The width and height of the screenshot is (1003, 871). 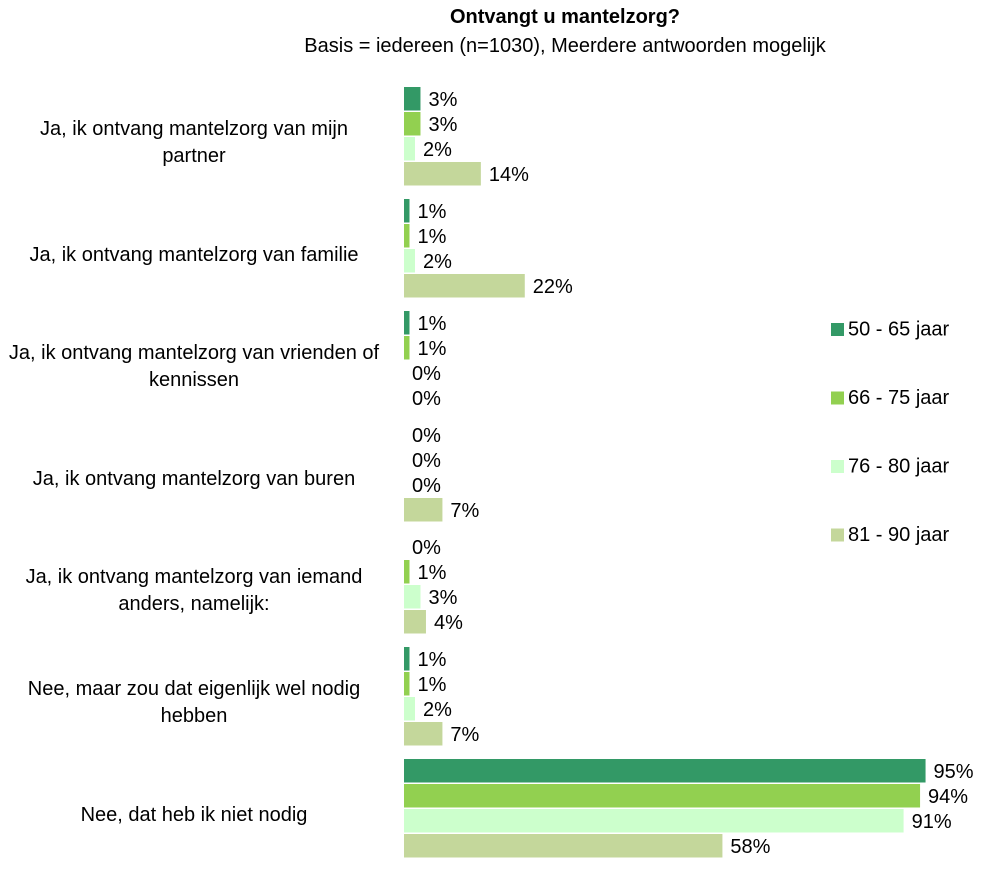 What do you see at coordinates (509, 175) in the screenshot?
I see `value-label: 14%` at bounding box center [509, 175].